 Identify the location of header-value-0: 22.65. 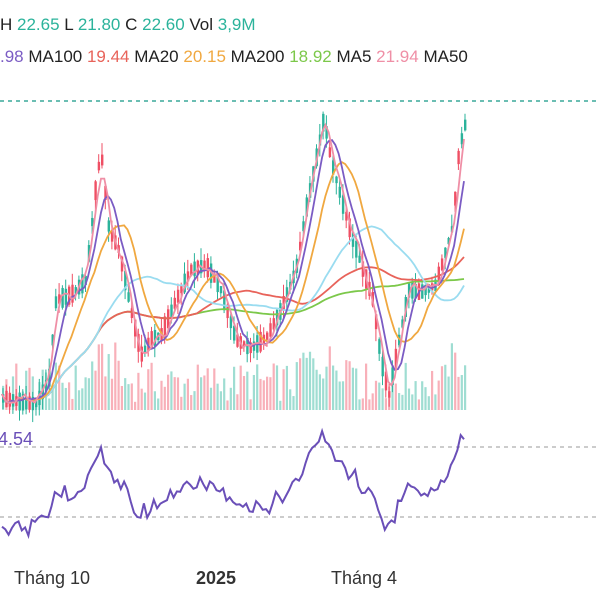
(38, 24).